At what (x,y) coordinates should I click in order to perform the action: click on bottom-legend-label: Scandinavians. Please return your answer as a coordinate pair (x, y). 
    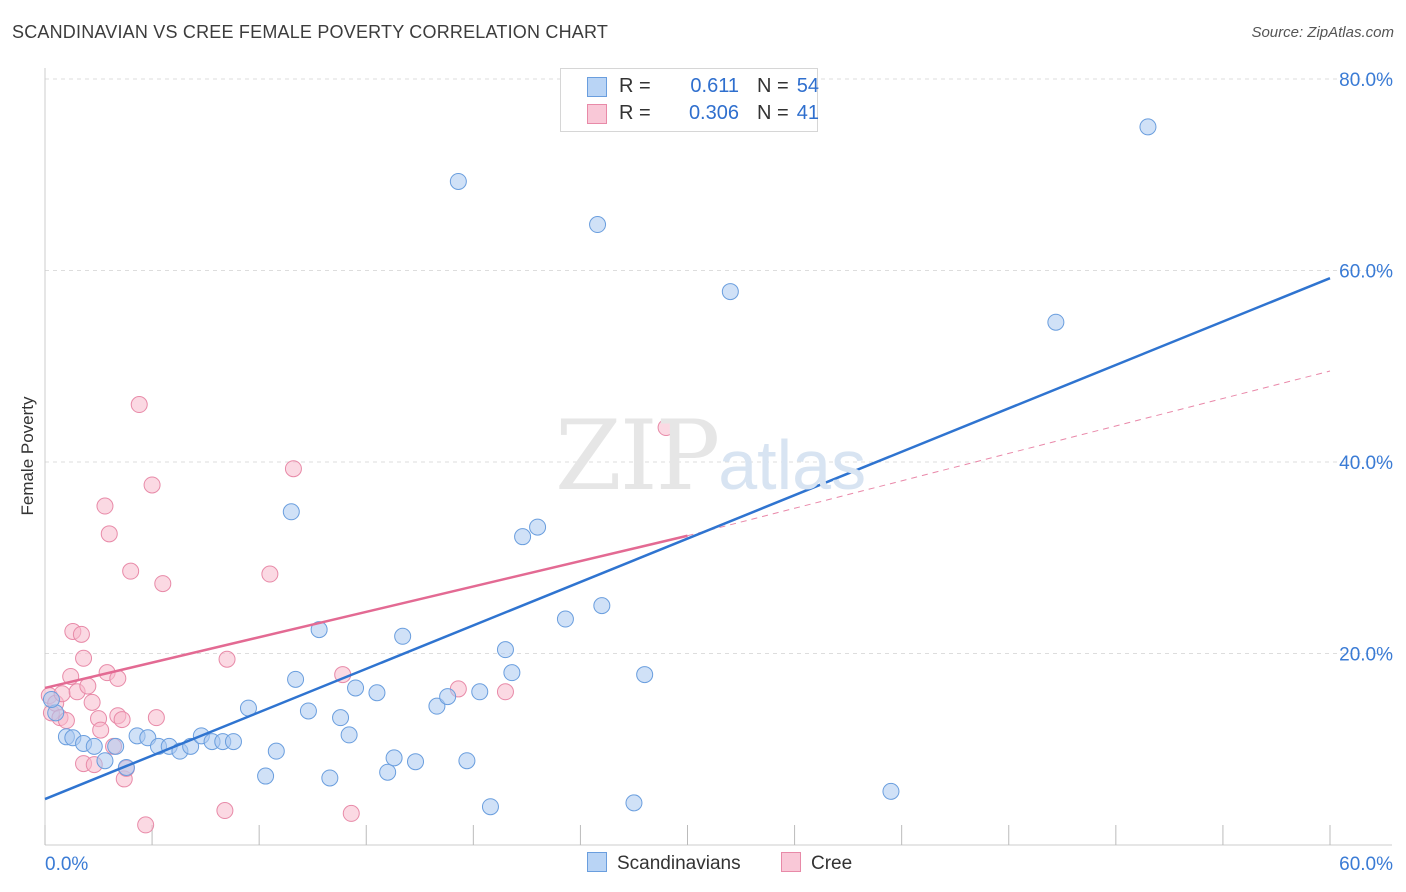
    Looking at the image, I should click on (679, 863).